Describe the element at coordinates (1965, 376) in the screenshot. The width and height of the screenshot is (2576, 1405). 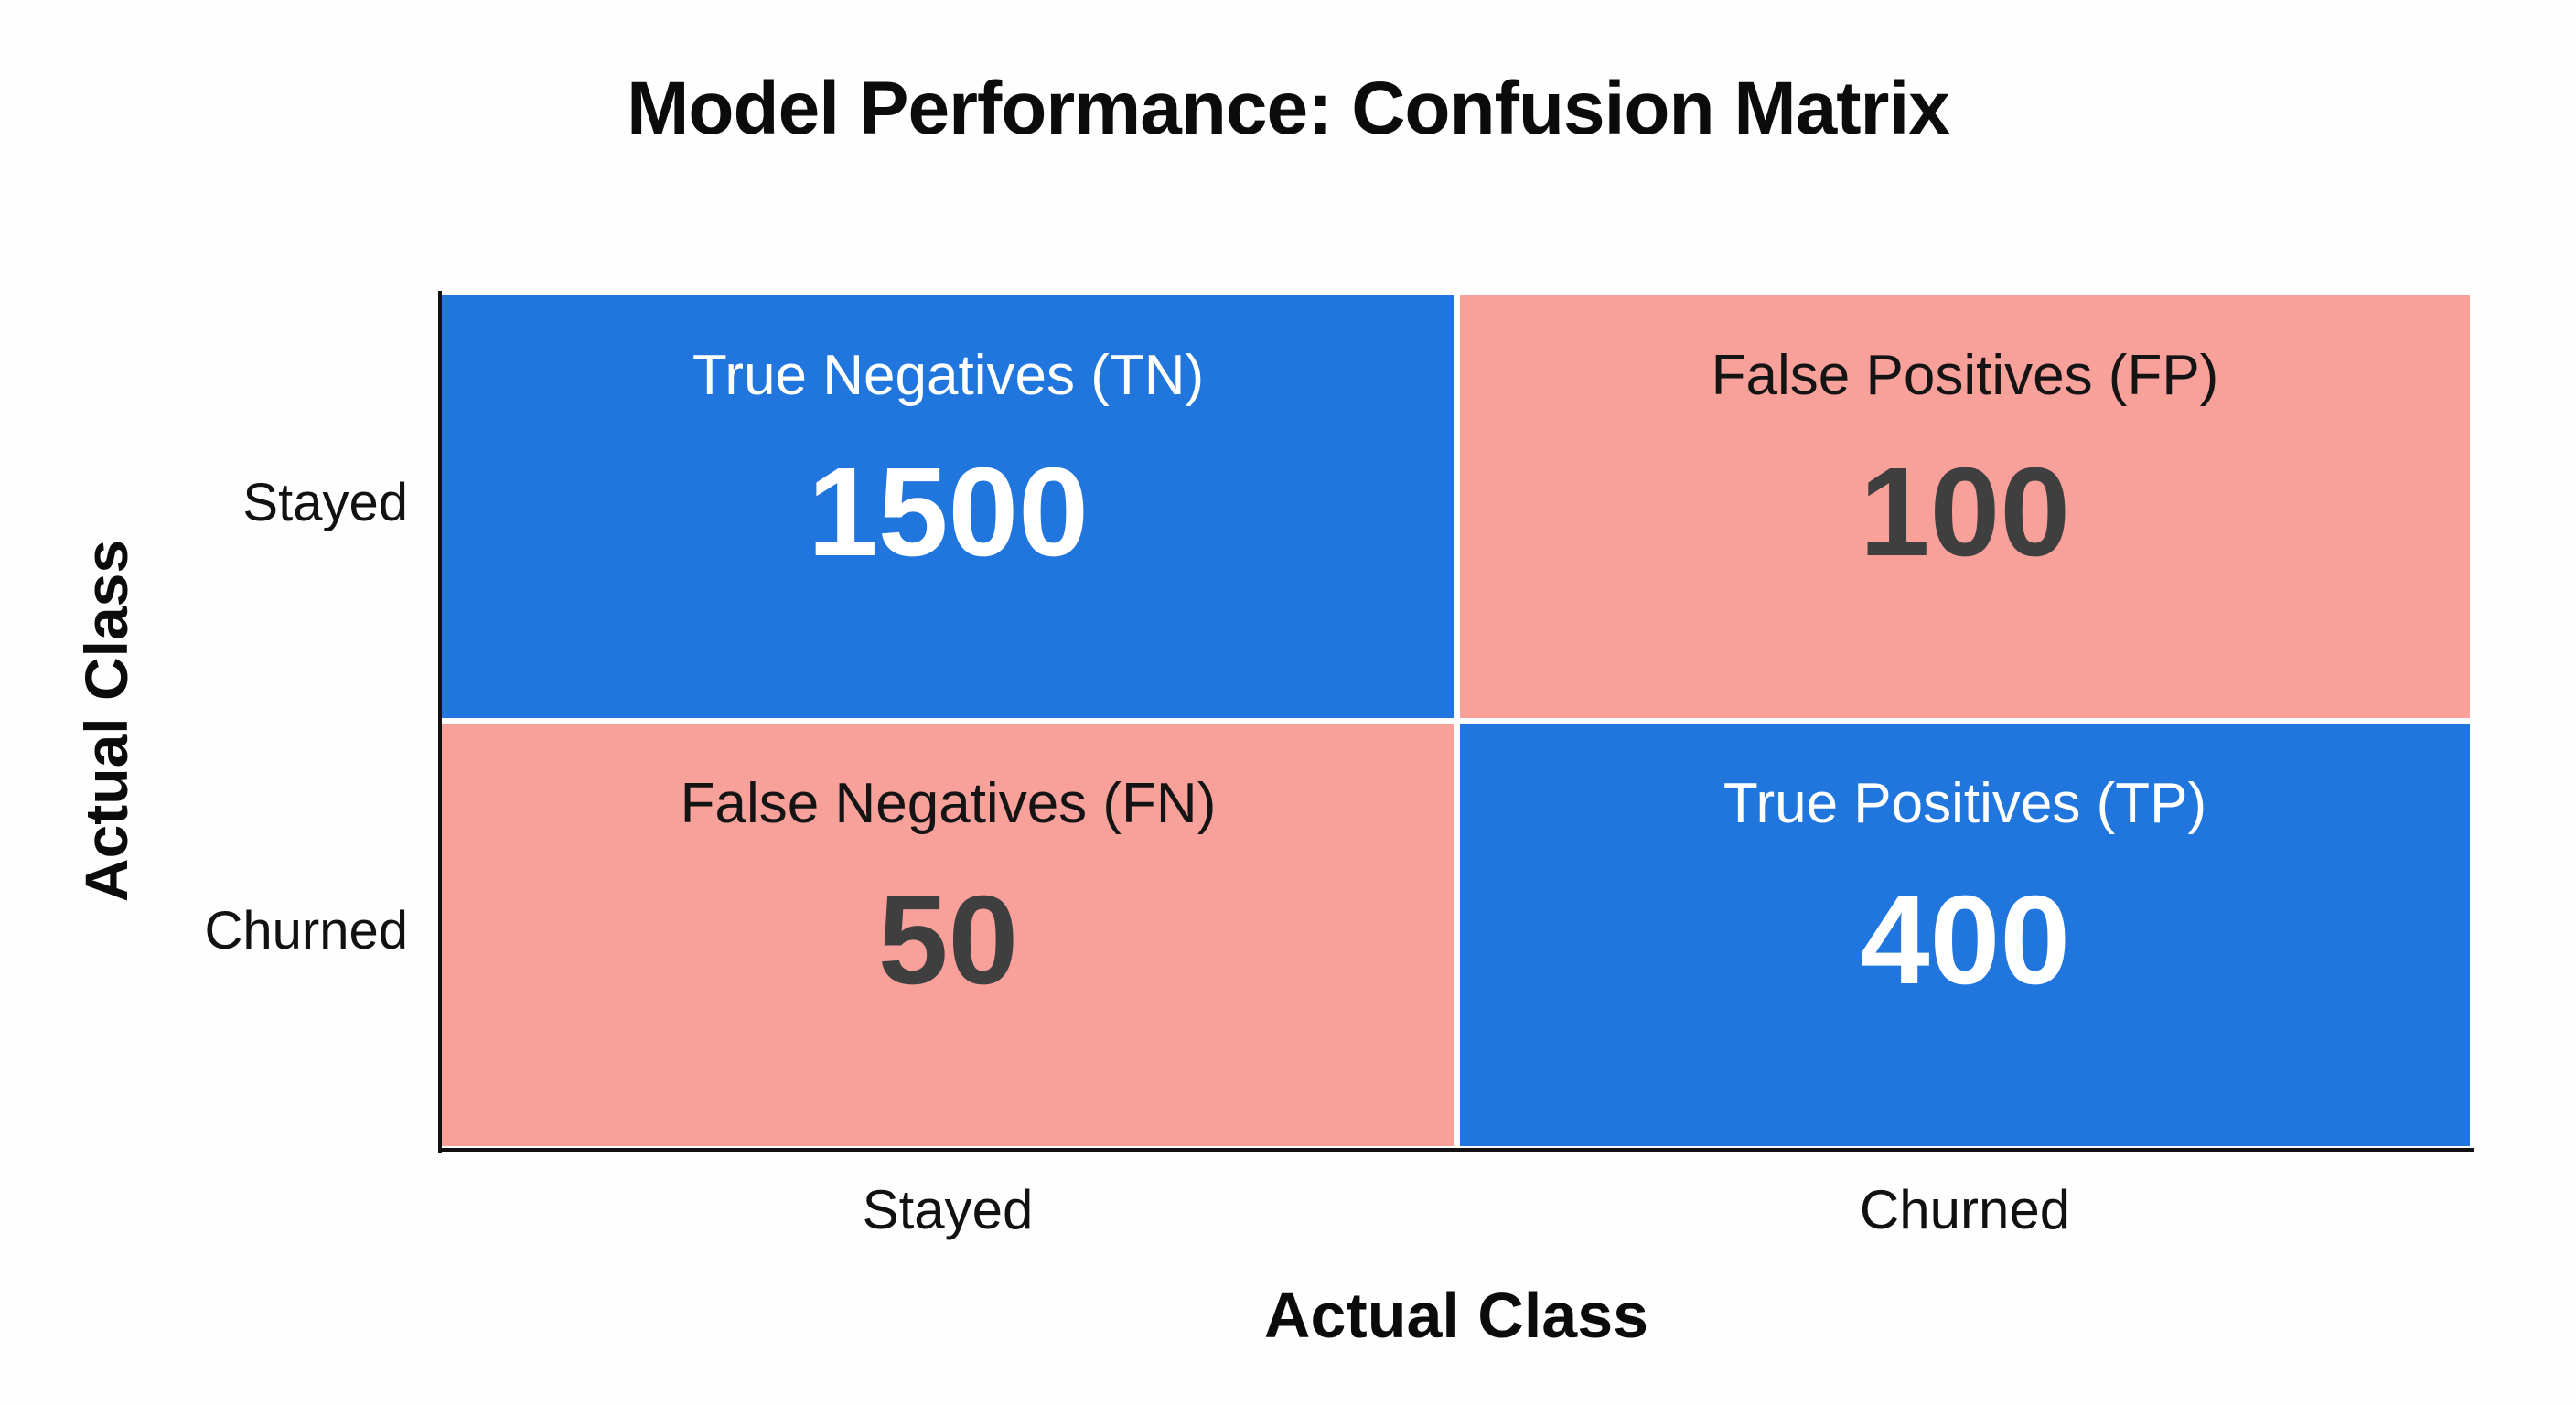
I see `cell-label: False Positives (FP)` at that location.